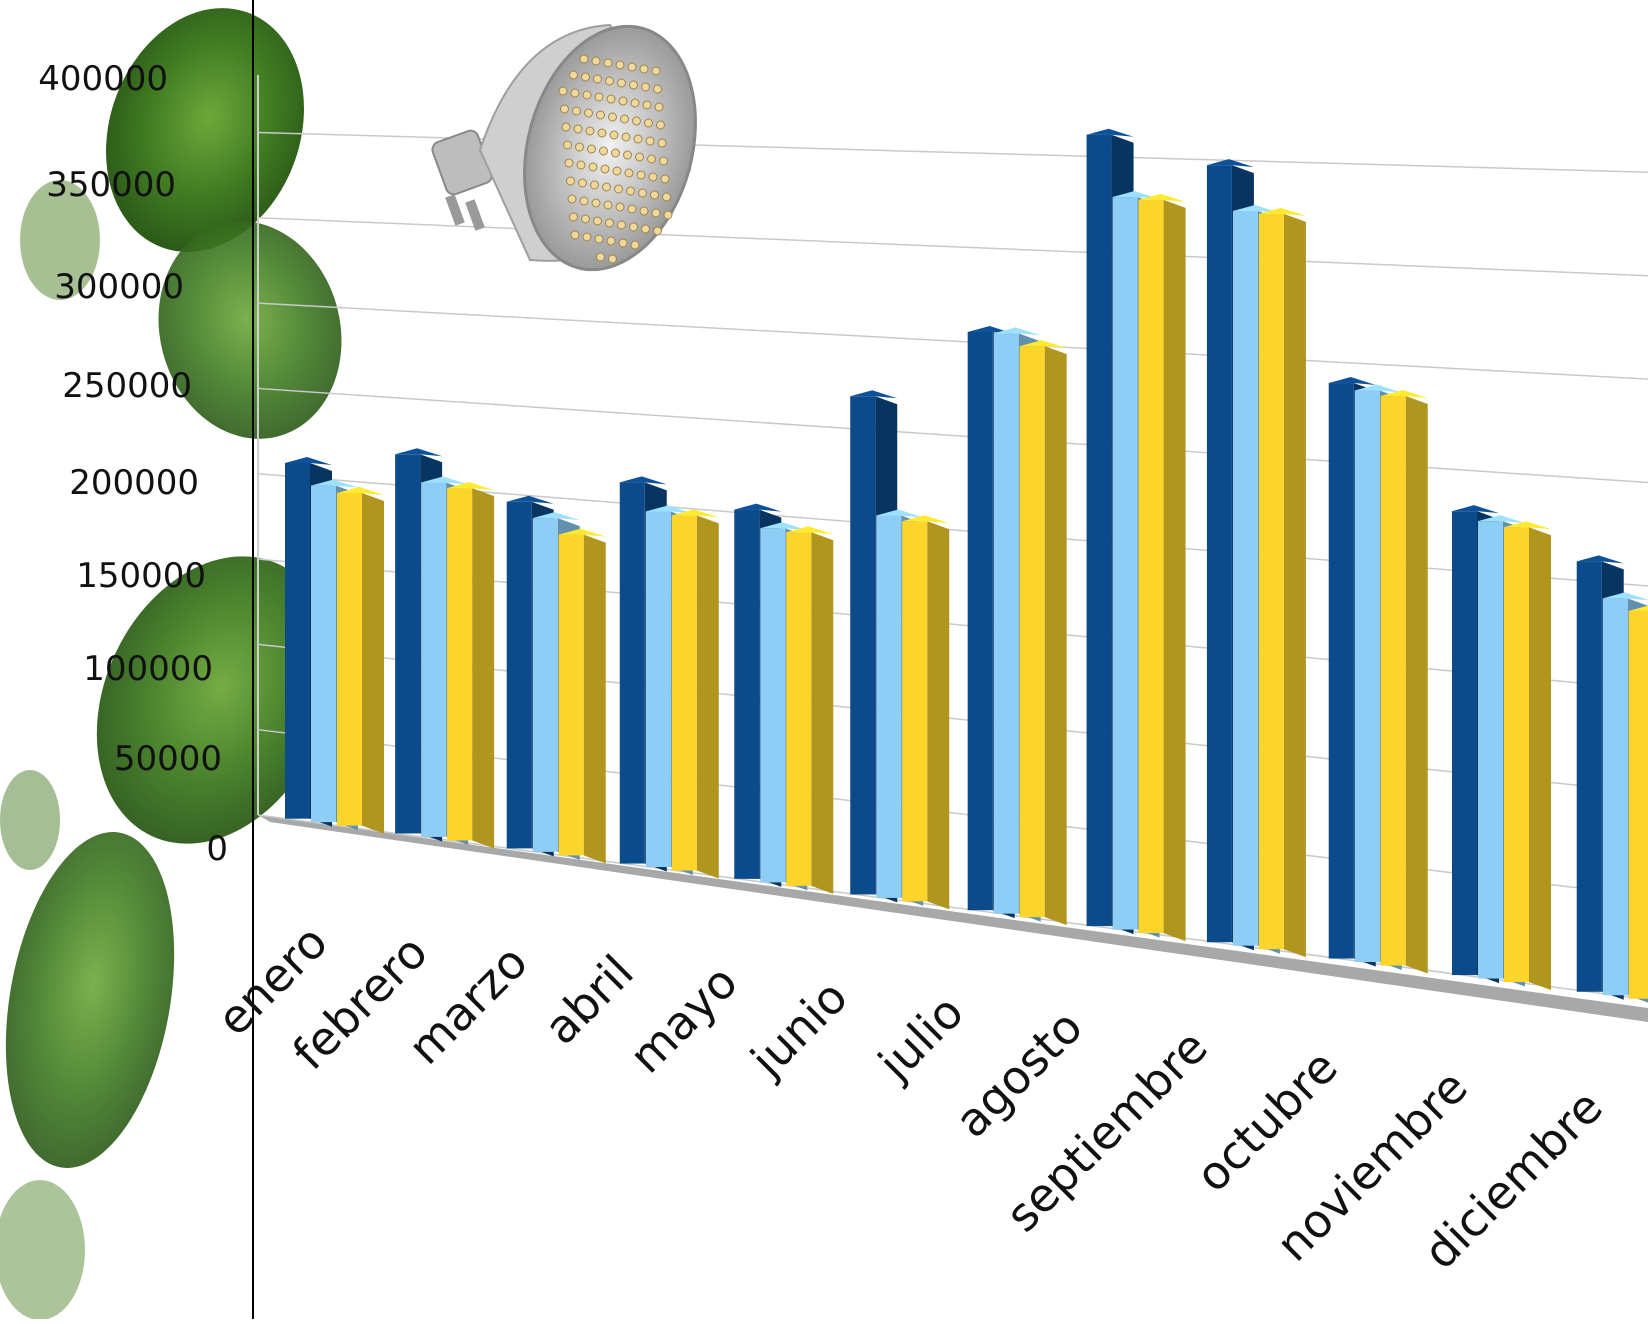 This screenshot has width=1648, height=1324. Describe the element at coordinates (134, 483) in the screenshot. I see `y-tick-label: 200000` at that location.